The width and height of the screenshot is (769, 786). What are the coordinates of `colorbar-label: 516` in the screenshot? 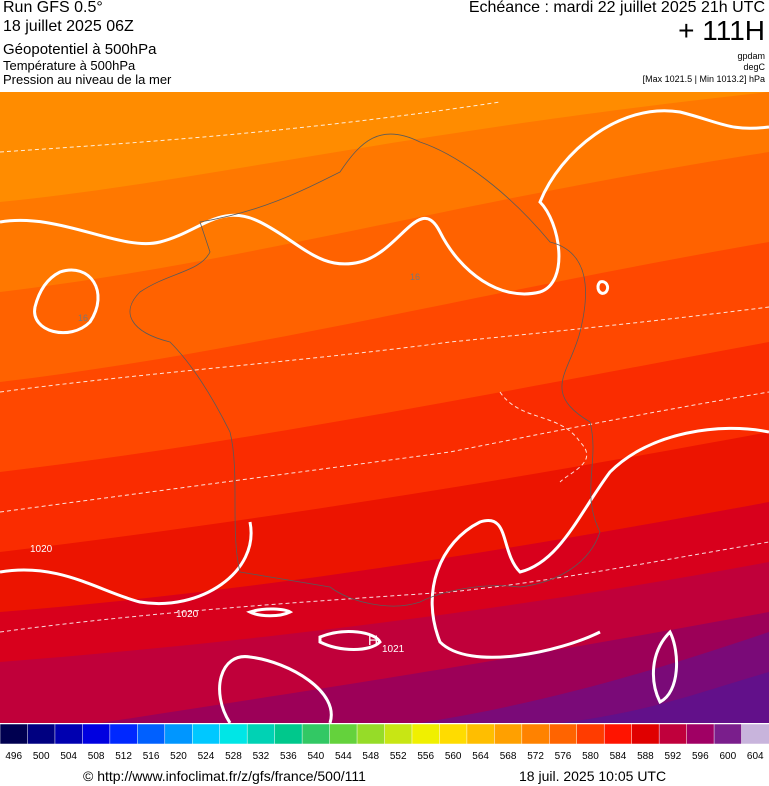 It's located at (151, 756).